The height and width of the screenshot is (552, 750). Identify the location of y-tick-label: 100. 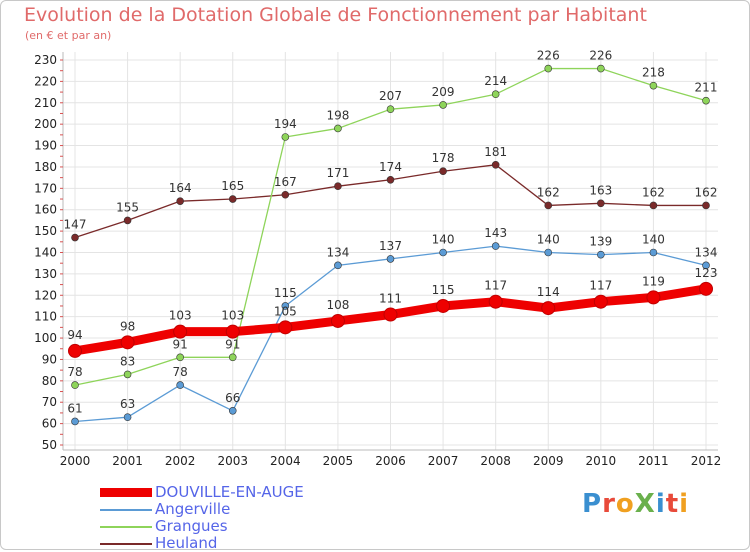
(45, 338).